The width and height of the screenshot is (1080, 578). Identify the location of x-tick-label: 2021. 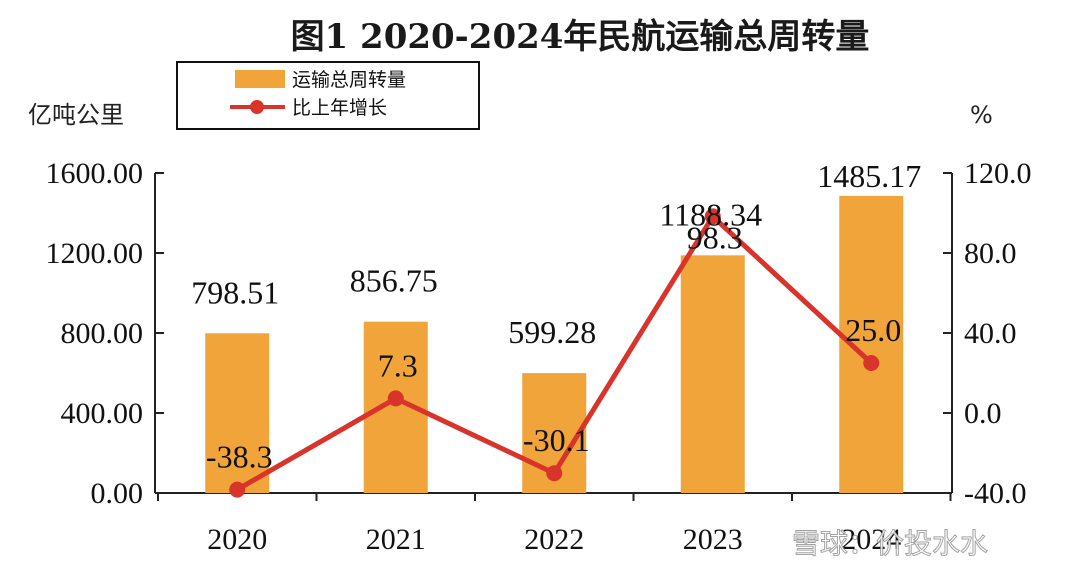
(396, 539).